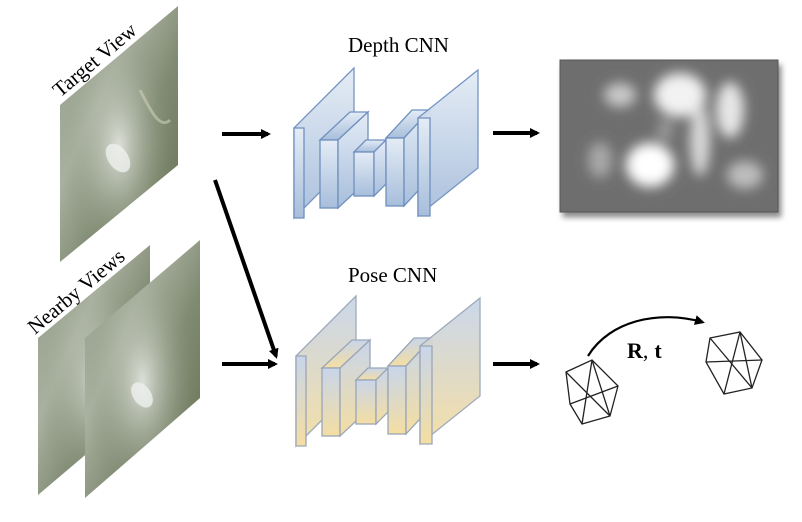  What do you see at coordinates (592, 392) in the screenshot?
I see `camera-pose-source-icon` at bounding box center [592, 392].